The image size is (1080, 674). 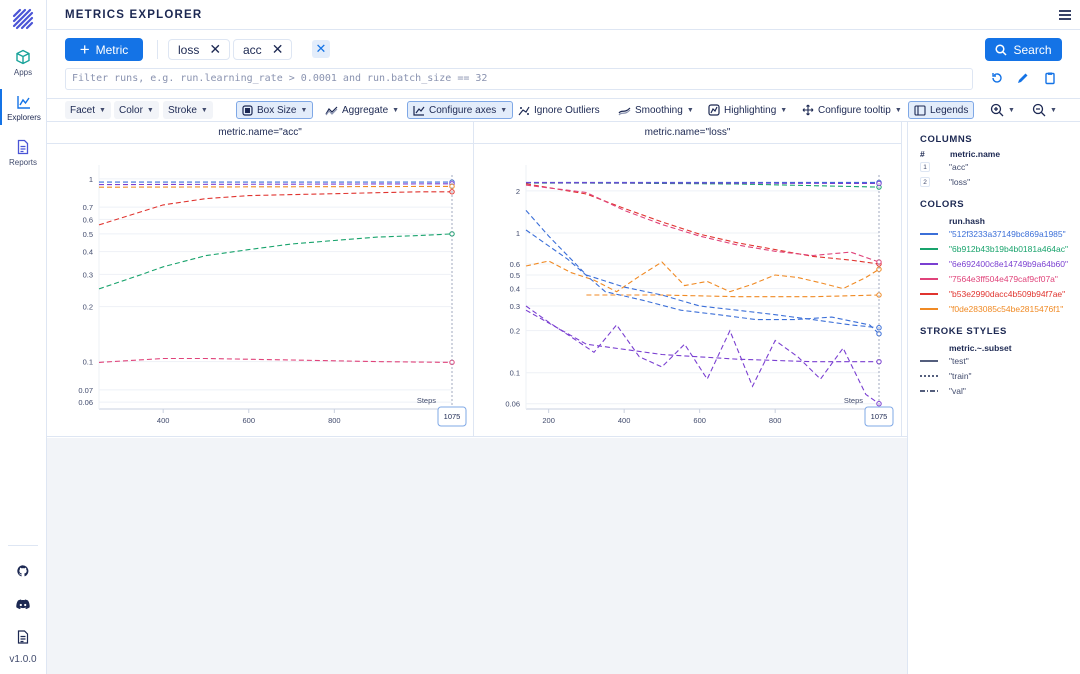 I want to click on edit-icon, so click(x=1023, y=78).